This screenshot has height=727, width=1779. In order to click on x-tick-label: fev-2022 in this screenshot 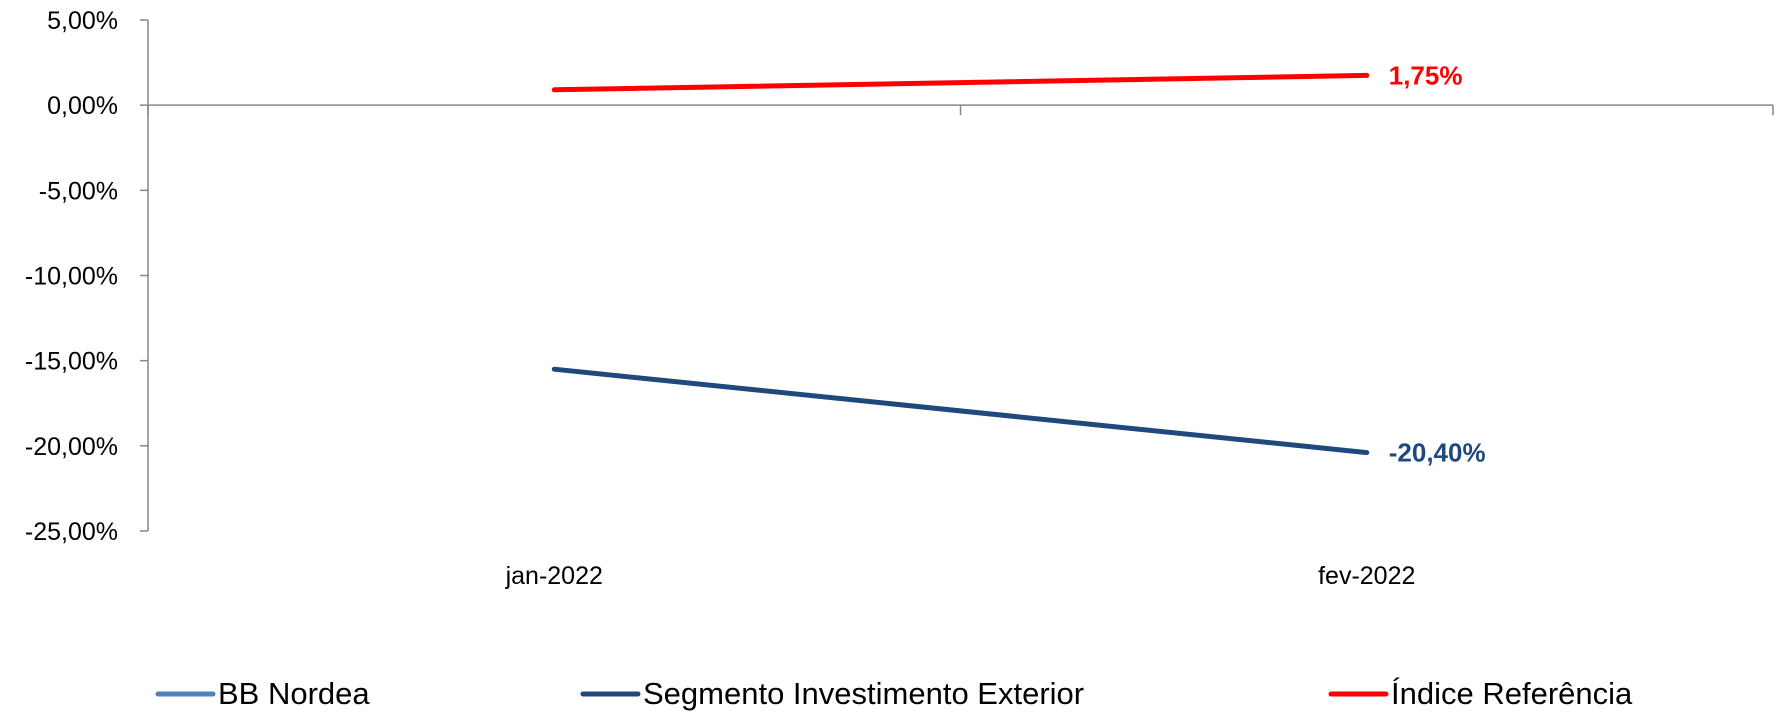, I will do `click(1366, 576)`.